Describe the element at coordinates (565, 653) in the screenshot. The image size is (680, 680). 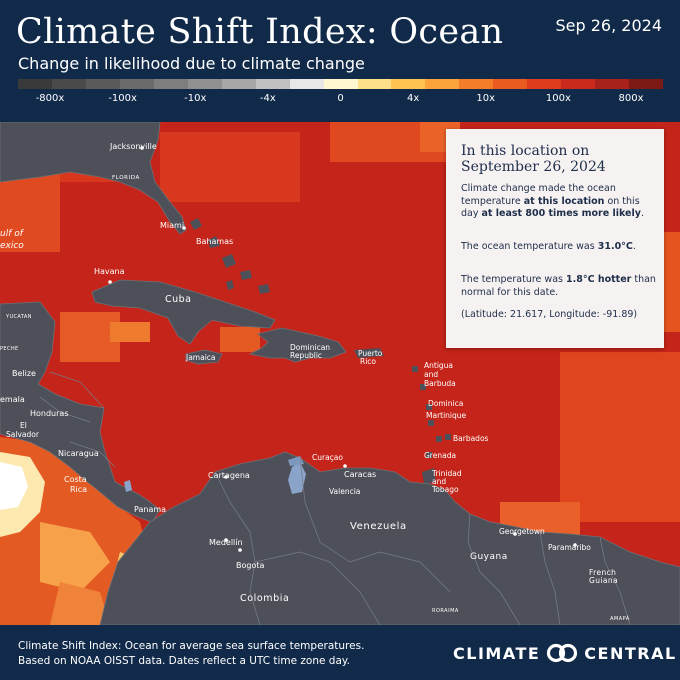
I see `climate-central-logo: CLIMATE CENTRAL` at that location.